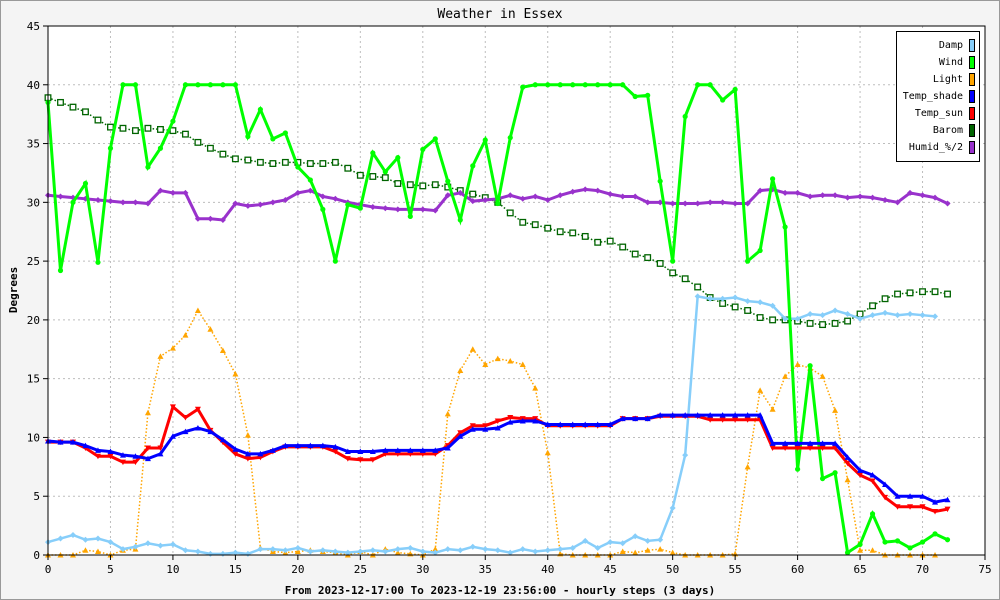 The image size is (1000, 600). What do you see at coordinates (984, 569) in the screenshot?
I see `x-tick-label: 75` at bounding box center [984, 569].